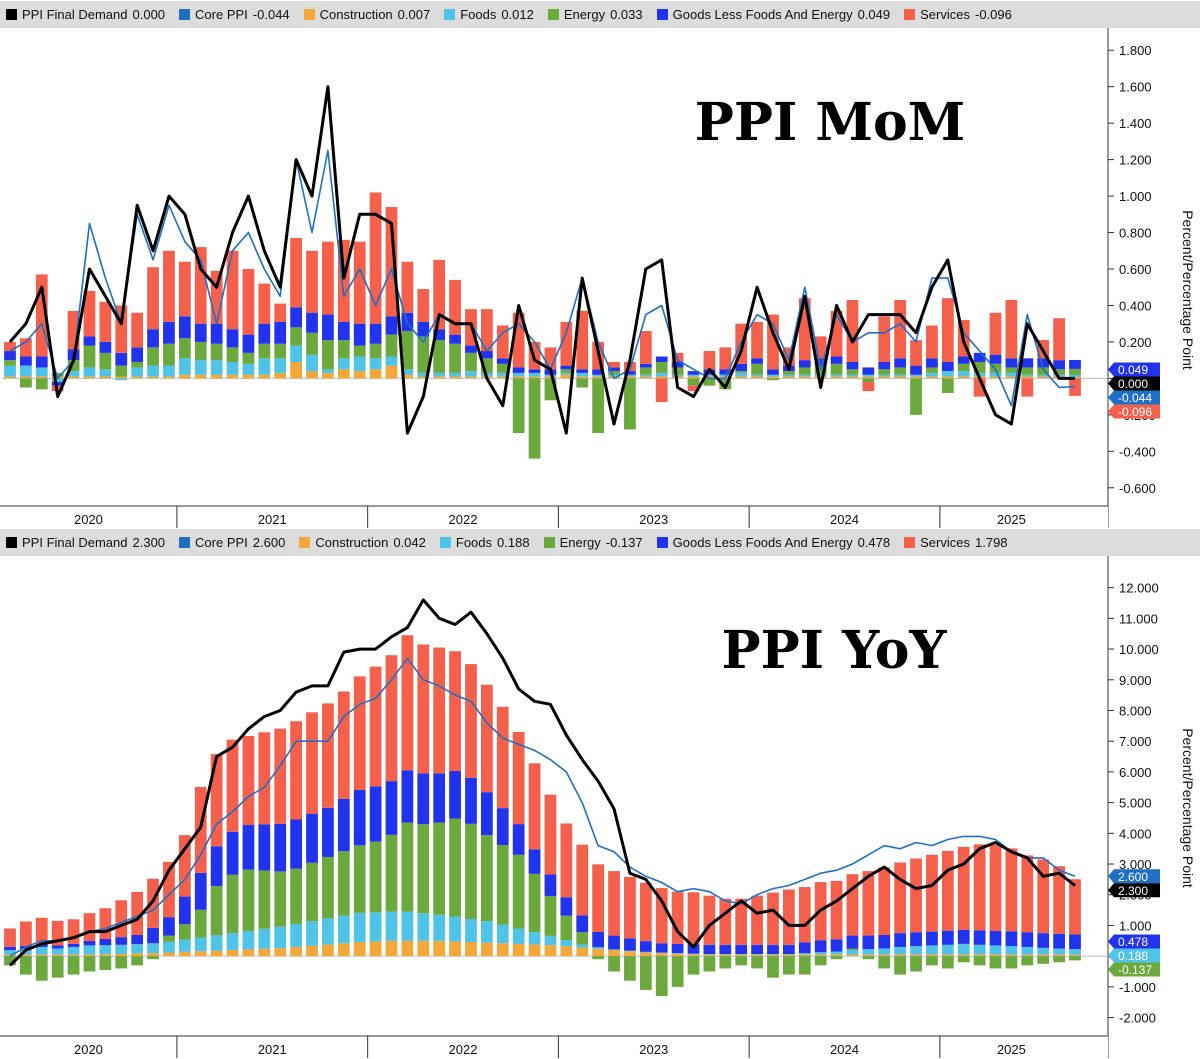 The height and width of the screenshot is (1059, 1200). Describe the element at coordinates (958, 14) in the screenshot. I see `legend-item-services: Services -0.096` at that location.